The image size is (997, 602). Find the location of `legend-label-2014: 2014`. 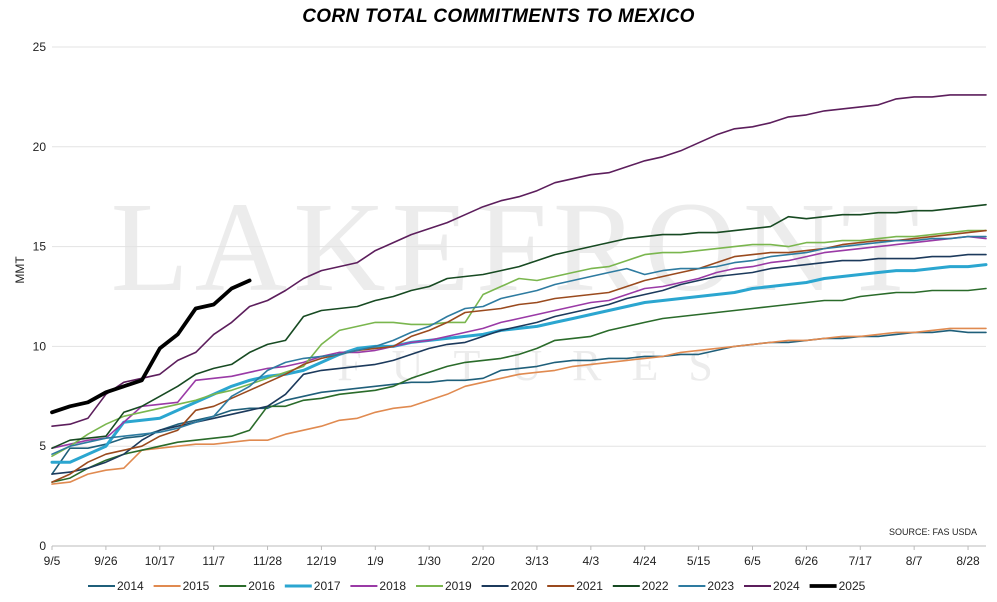

legend-label-2014: 2014 is located at coordinates (130, 586).